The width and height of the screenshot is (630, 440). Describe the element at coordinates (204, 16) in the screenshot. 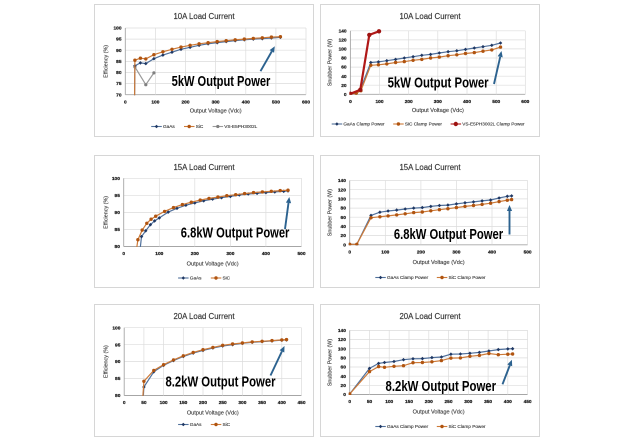

I see `svg-text: 10A Load Current` at that location.